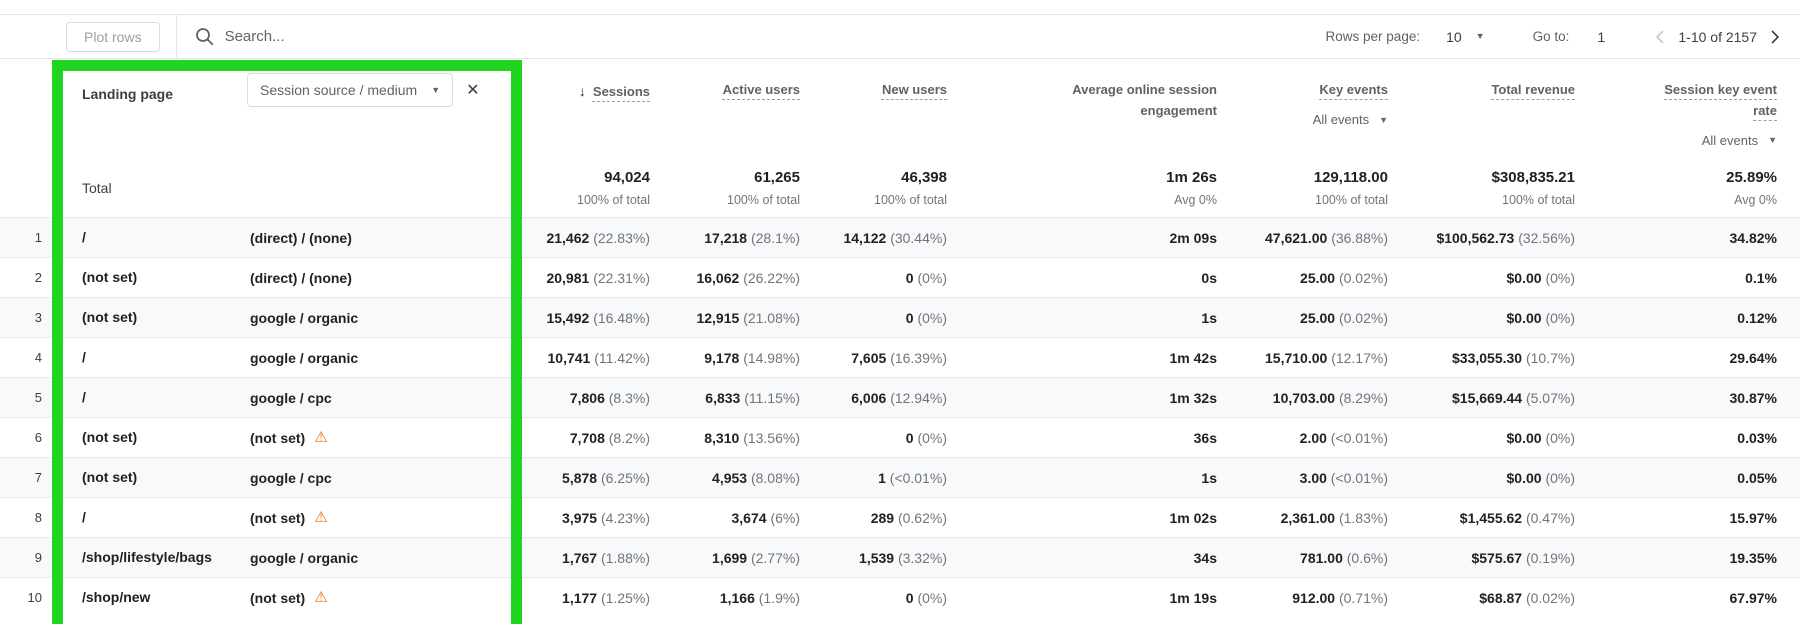 This screenshot has height=624, width=1800. Describe the element at coordinates (110, 316) in the screenshot. I see `landing-page-cell: (not set)` at that location.